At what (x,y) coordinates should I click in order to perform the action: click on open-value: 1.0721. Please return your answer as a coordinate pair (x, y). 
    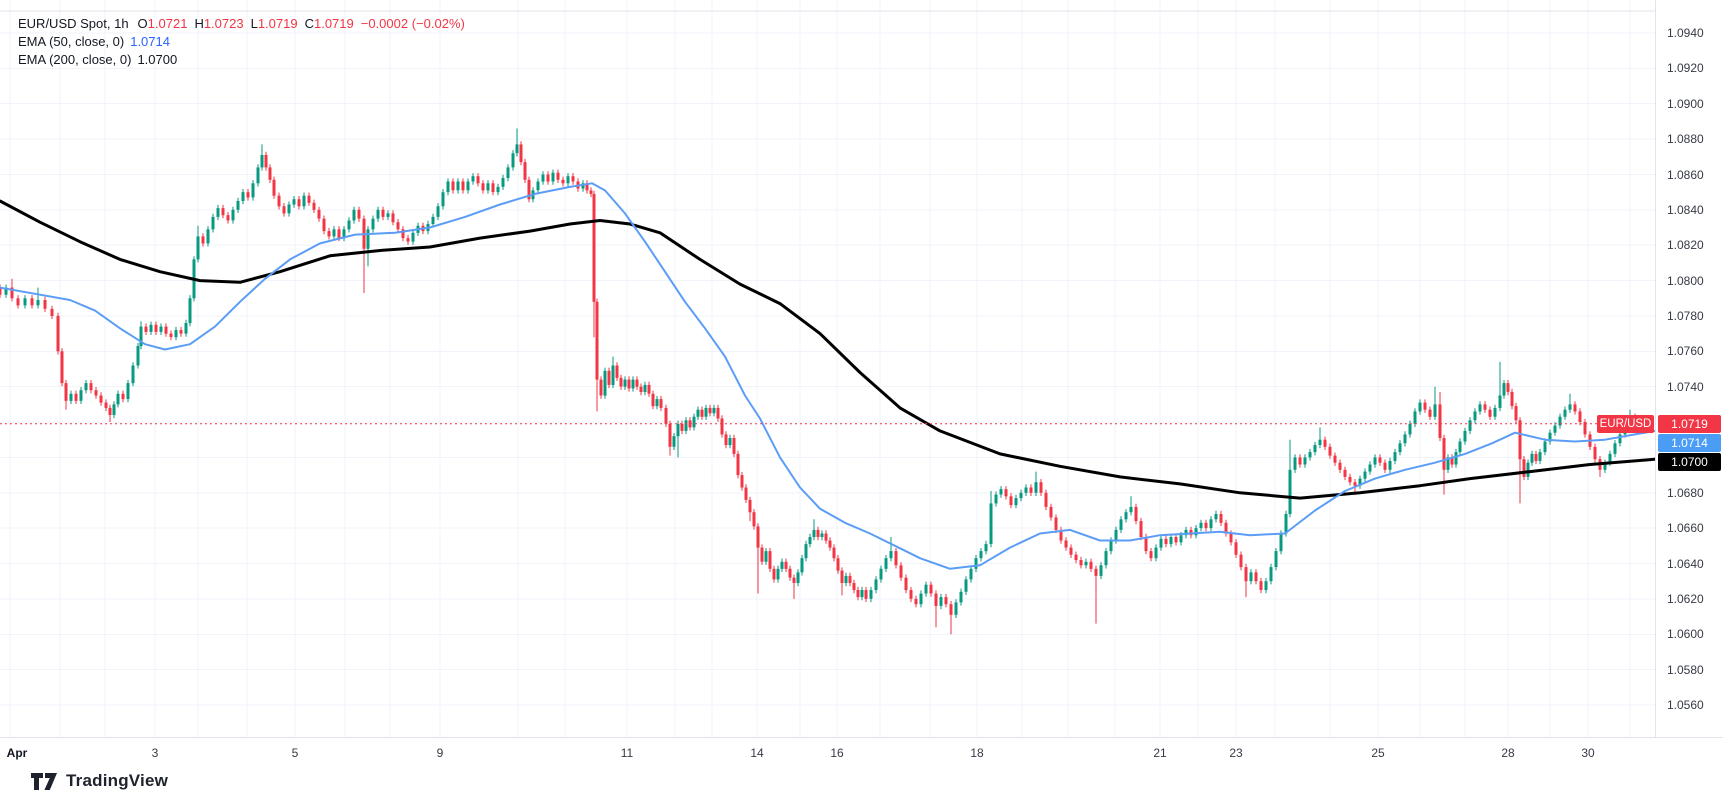
    Looking at the image, I should click on (167, 23).